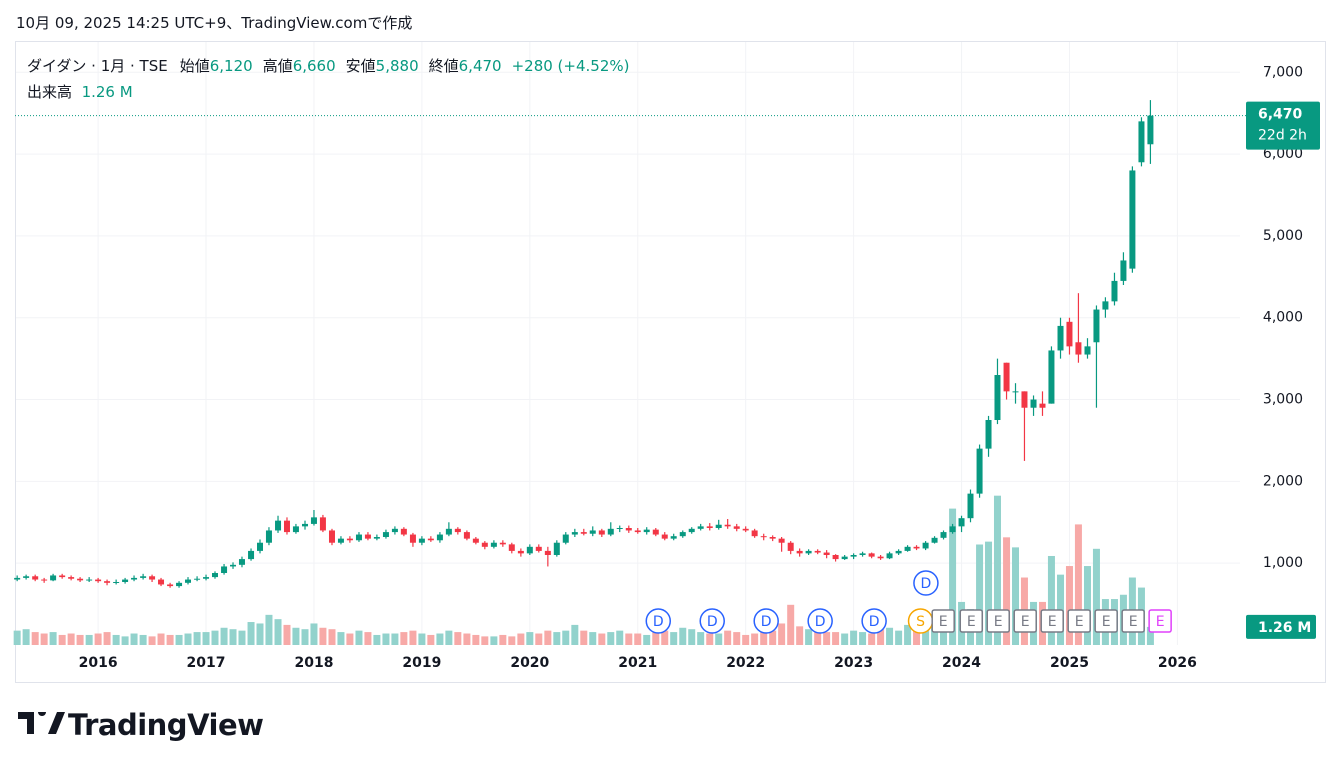 This screenshot has width=1341, height=773. What do you see at coordinates (313, 663) in the screenshot?
I see `x-tick-label: 2018` at bounding box center [313, 663].